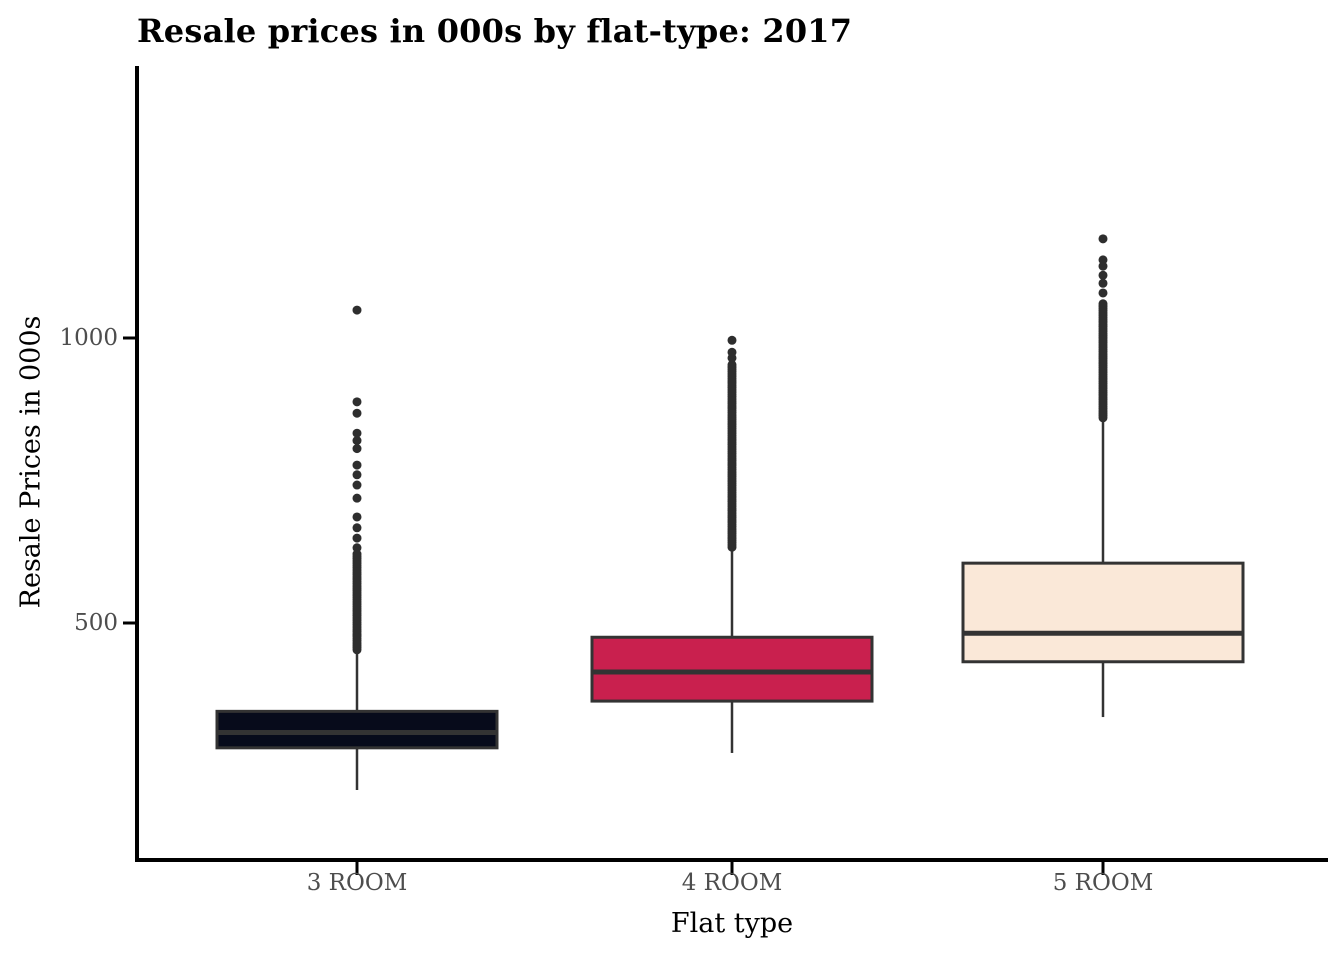  I want to click on box-group-3-room, so click(357, 548).